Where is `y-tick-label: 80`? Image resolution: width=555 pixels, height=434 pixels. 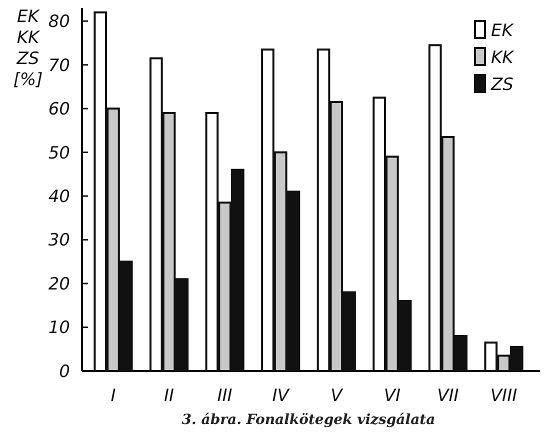 y-tick-label: 80 is located at coordinates (59, 22).